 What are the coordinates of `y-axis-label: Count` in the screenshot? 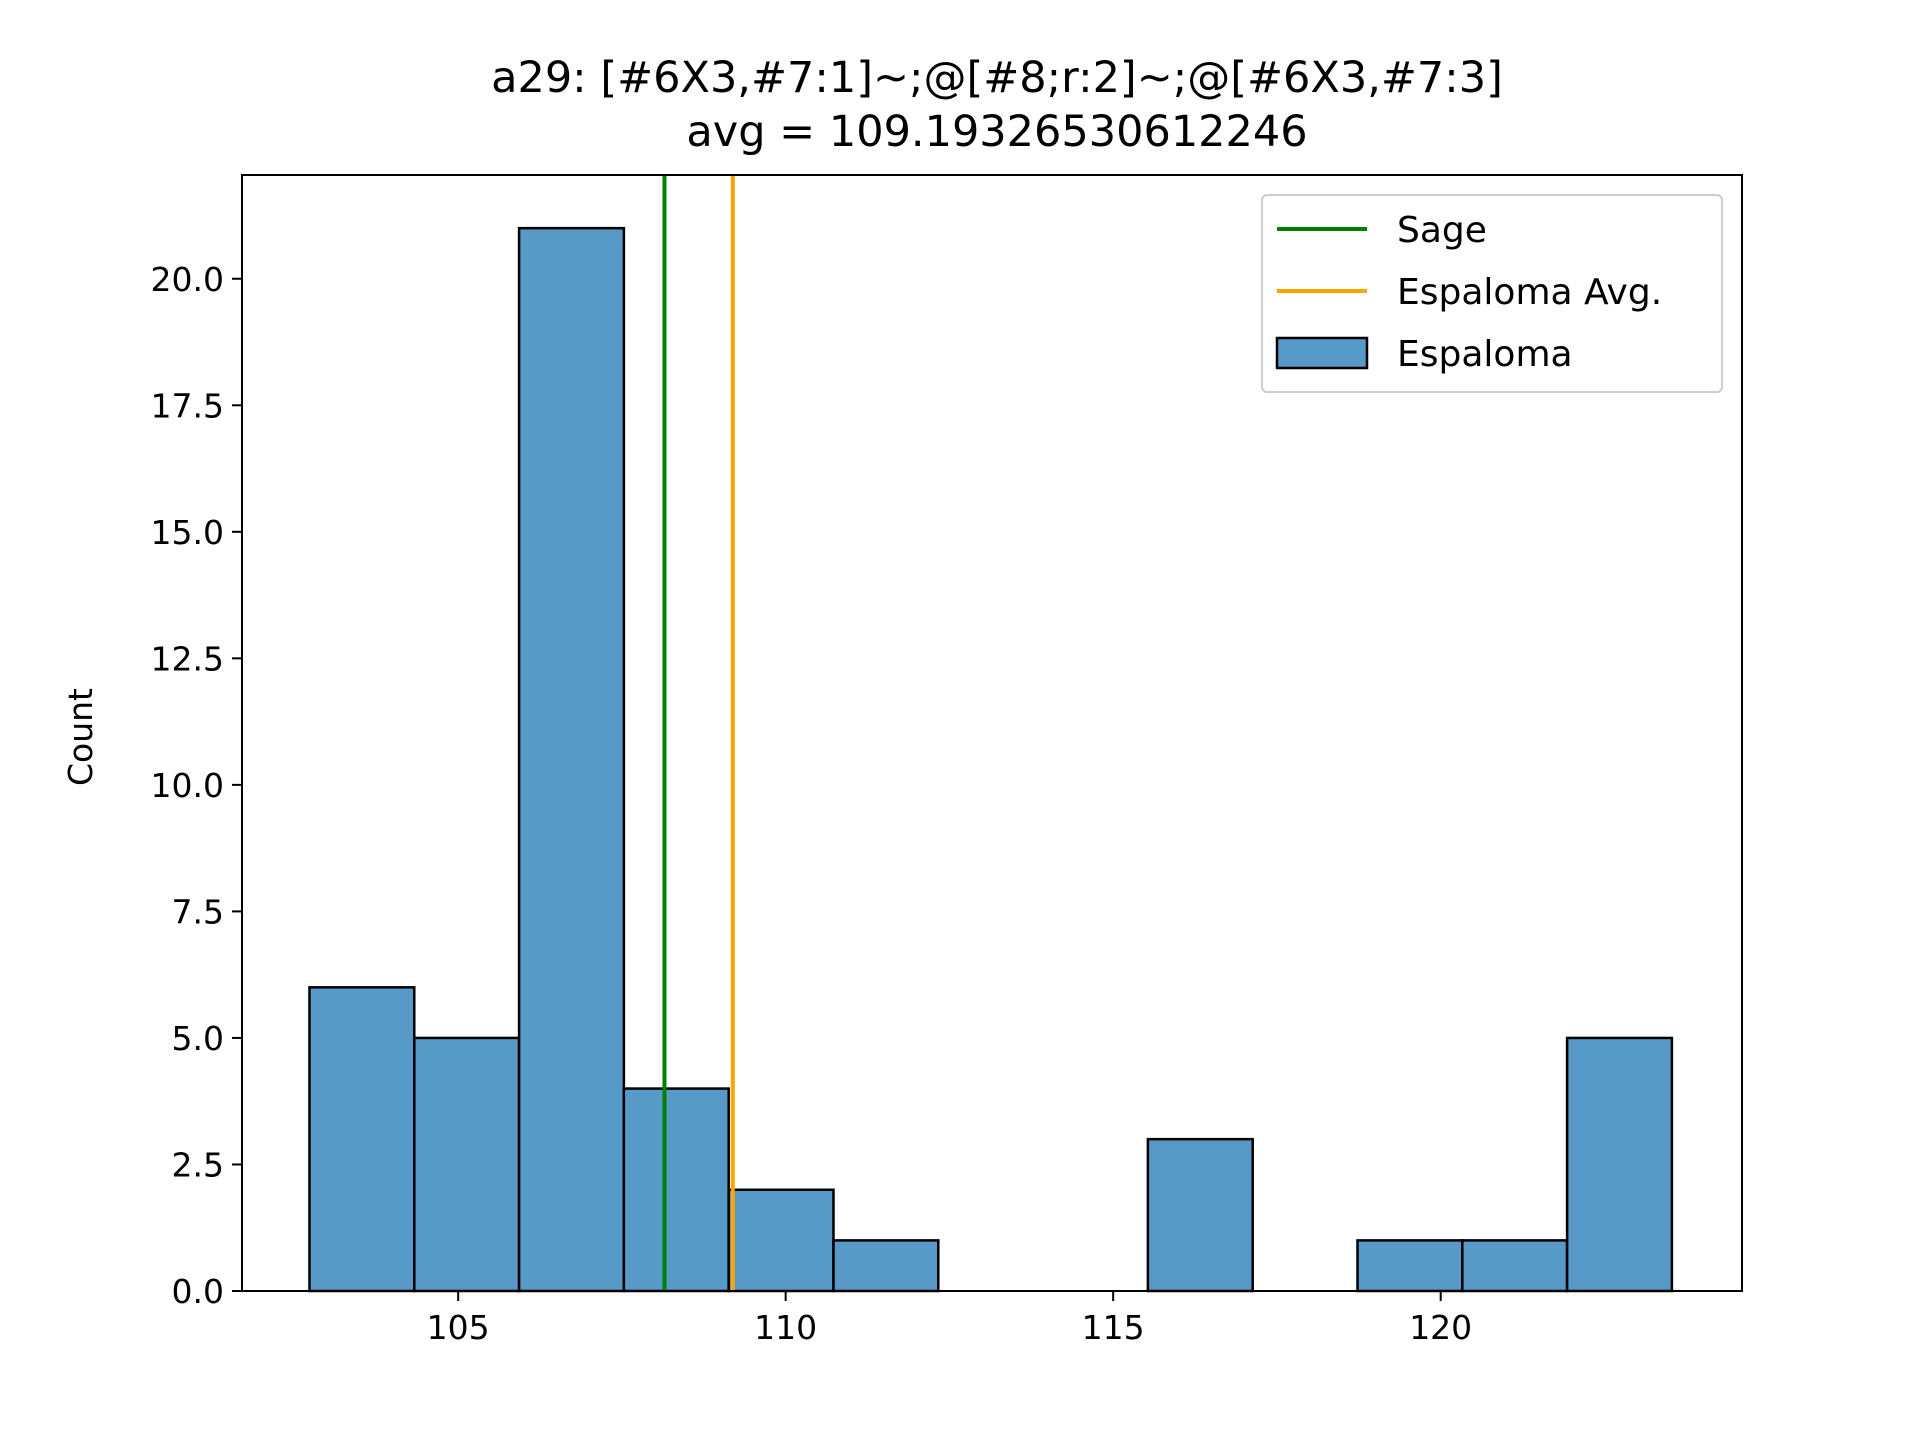 It's located at (80, 737).